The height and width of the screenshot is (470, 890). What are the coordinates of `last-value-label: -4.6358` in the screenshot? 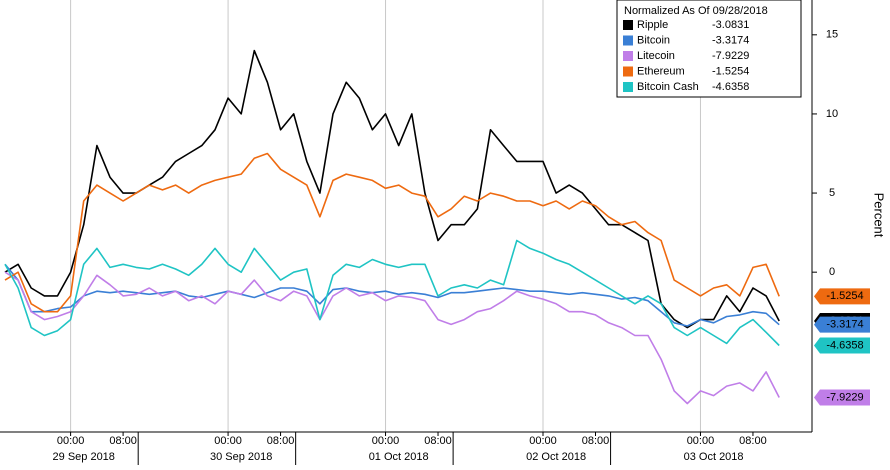 It's located at (842, 345).